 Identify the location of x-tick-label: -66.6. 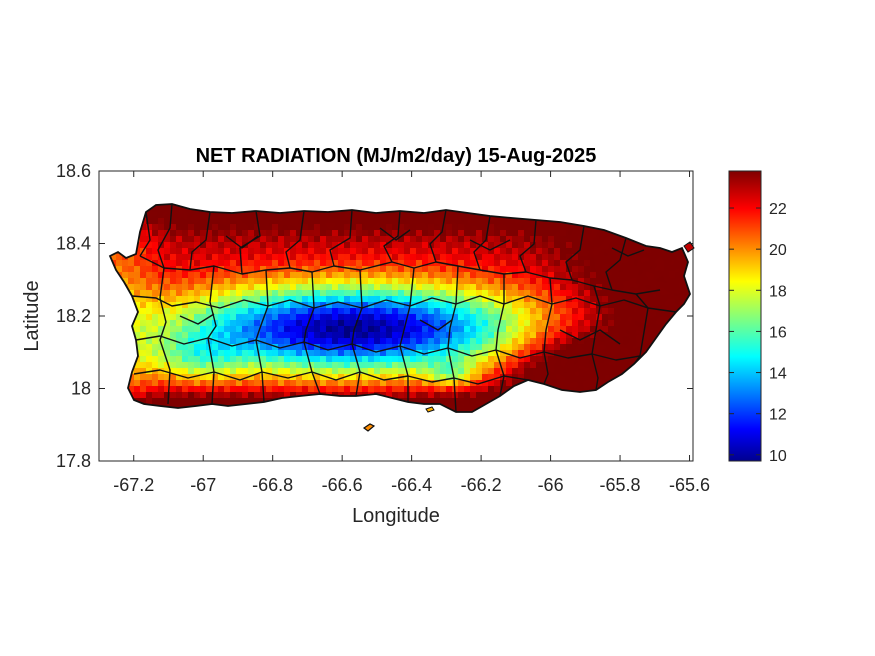
(342, 485).